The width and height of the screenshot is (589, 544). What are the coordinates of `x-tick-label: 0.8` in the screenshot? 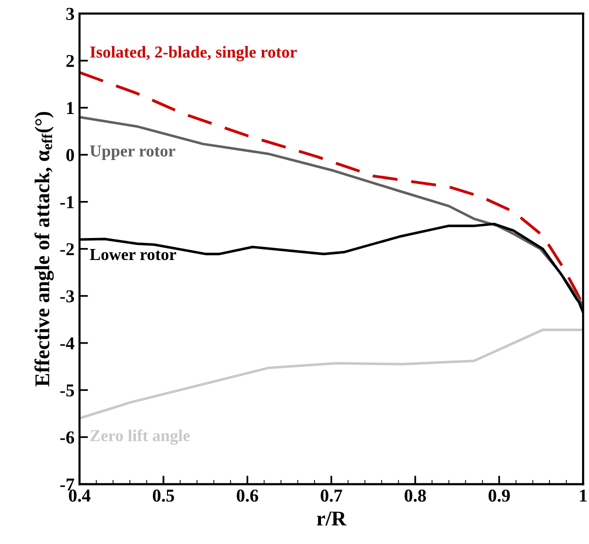 It's located at (415, 496).